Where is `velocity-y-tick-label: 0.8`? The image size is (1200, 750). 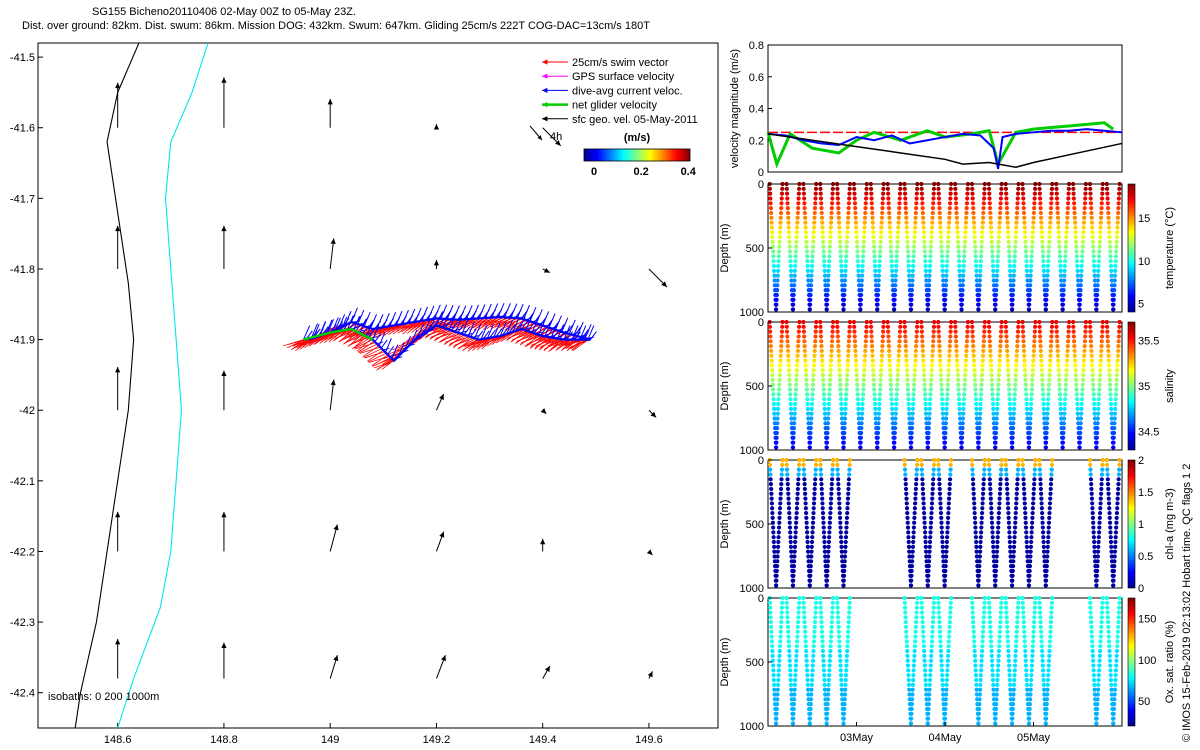
velocity-y-tick-label: 0.8 is located at coordinates (756, 46).